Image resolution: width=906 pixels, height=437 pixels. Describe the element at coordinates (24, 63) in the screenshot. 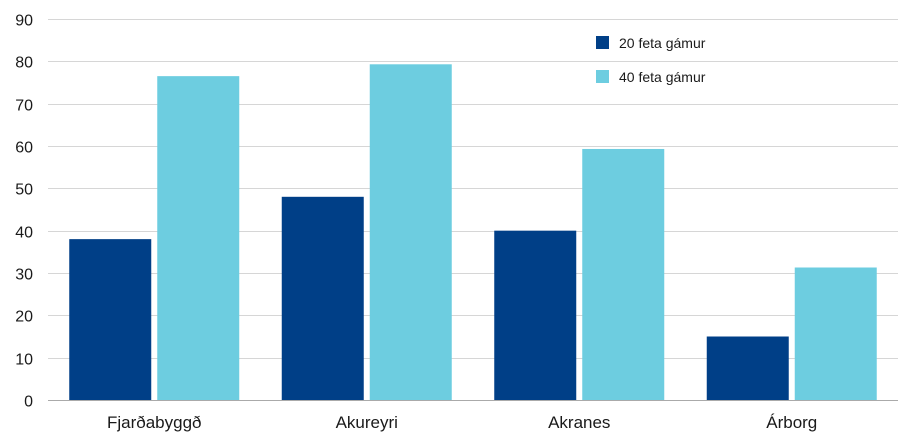

I see `y-tick-label: 80` at that location.